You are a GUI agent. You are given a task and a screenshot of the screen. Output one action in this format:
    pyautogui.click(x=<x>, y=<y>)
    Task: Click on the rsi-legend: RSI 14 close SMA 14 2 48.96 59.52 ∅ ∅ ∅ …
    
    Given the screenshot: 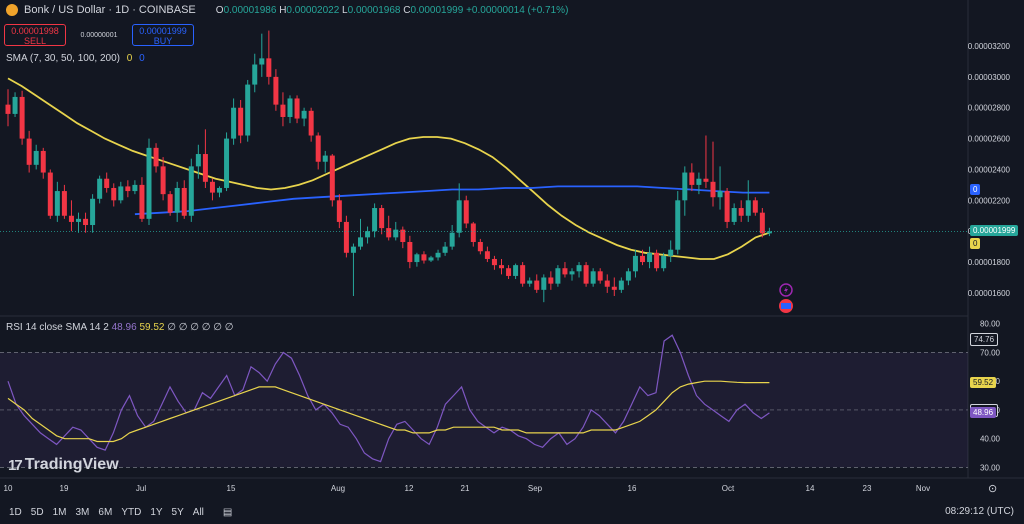 What is the action you would take?
    pyautogui.click(x=120, y=327)
    